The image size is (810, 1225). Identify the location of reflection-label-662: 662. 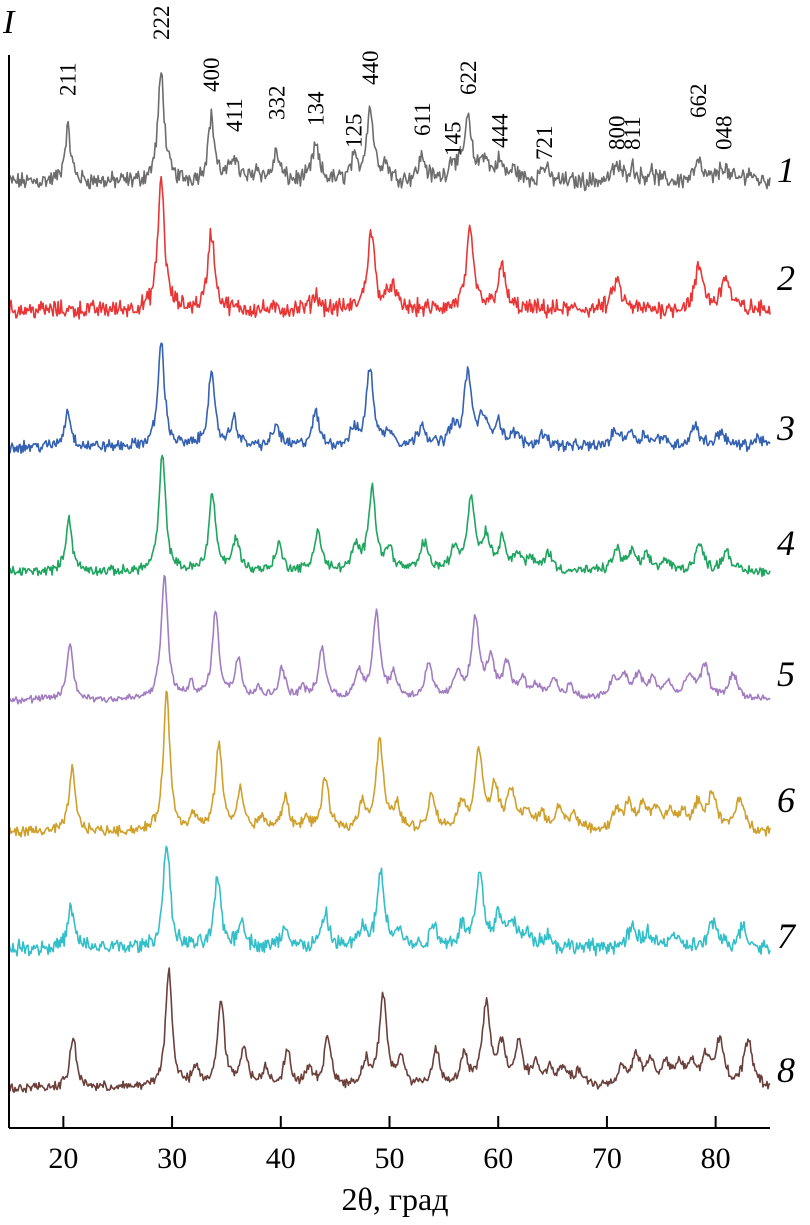
(698, 100).